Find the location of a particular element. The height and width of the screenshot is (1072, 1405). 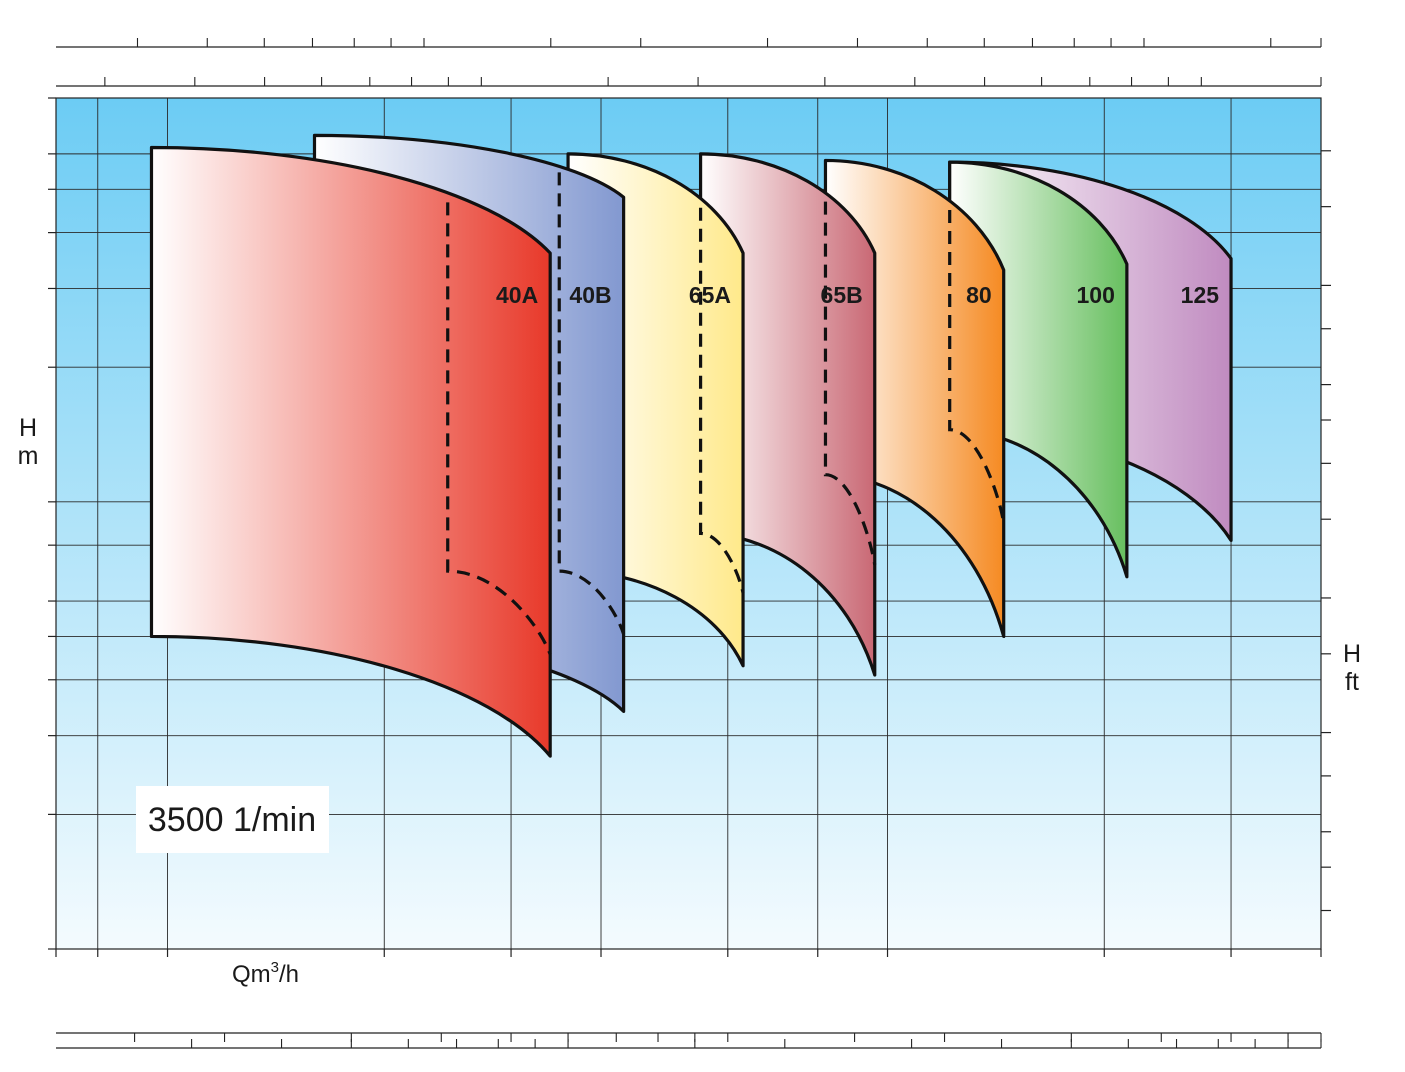

speed-label: 3500 1/min is located at coordinates (232, 820).